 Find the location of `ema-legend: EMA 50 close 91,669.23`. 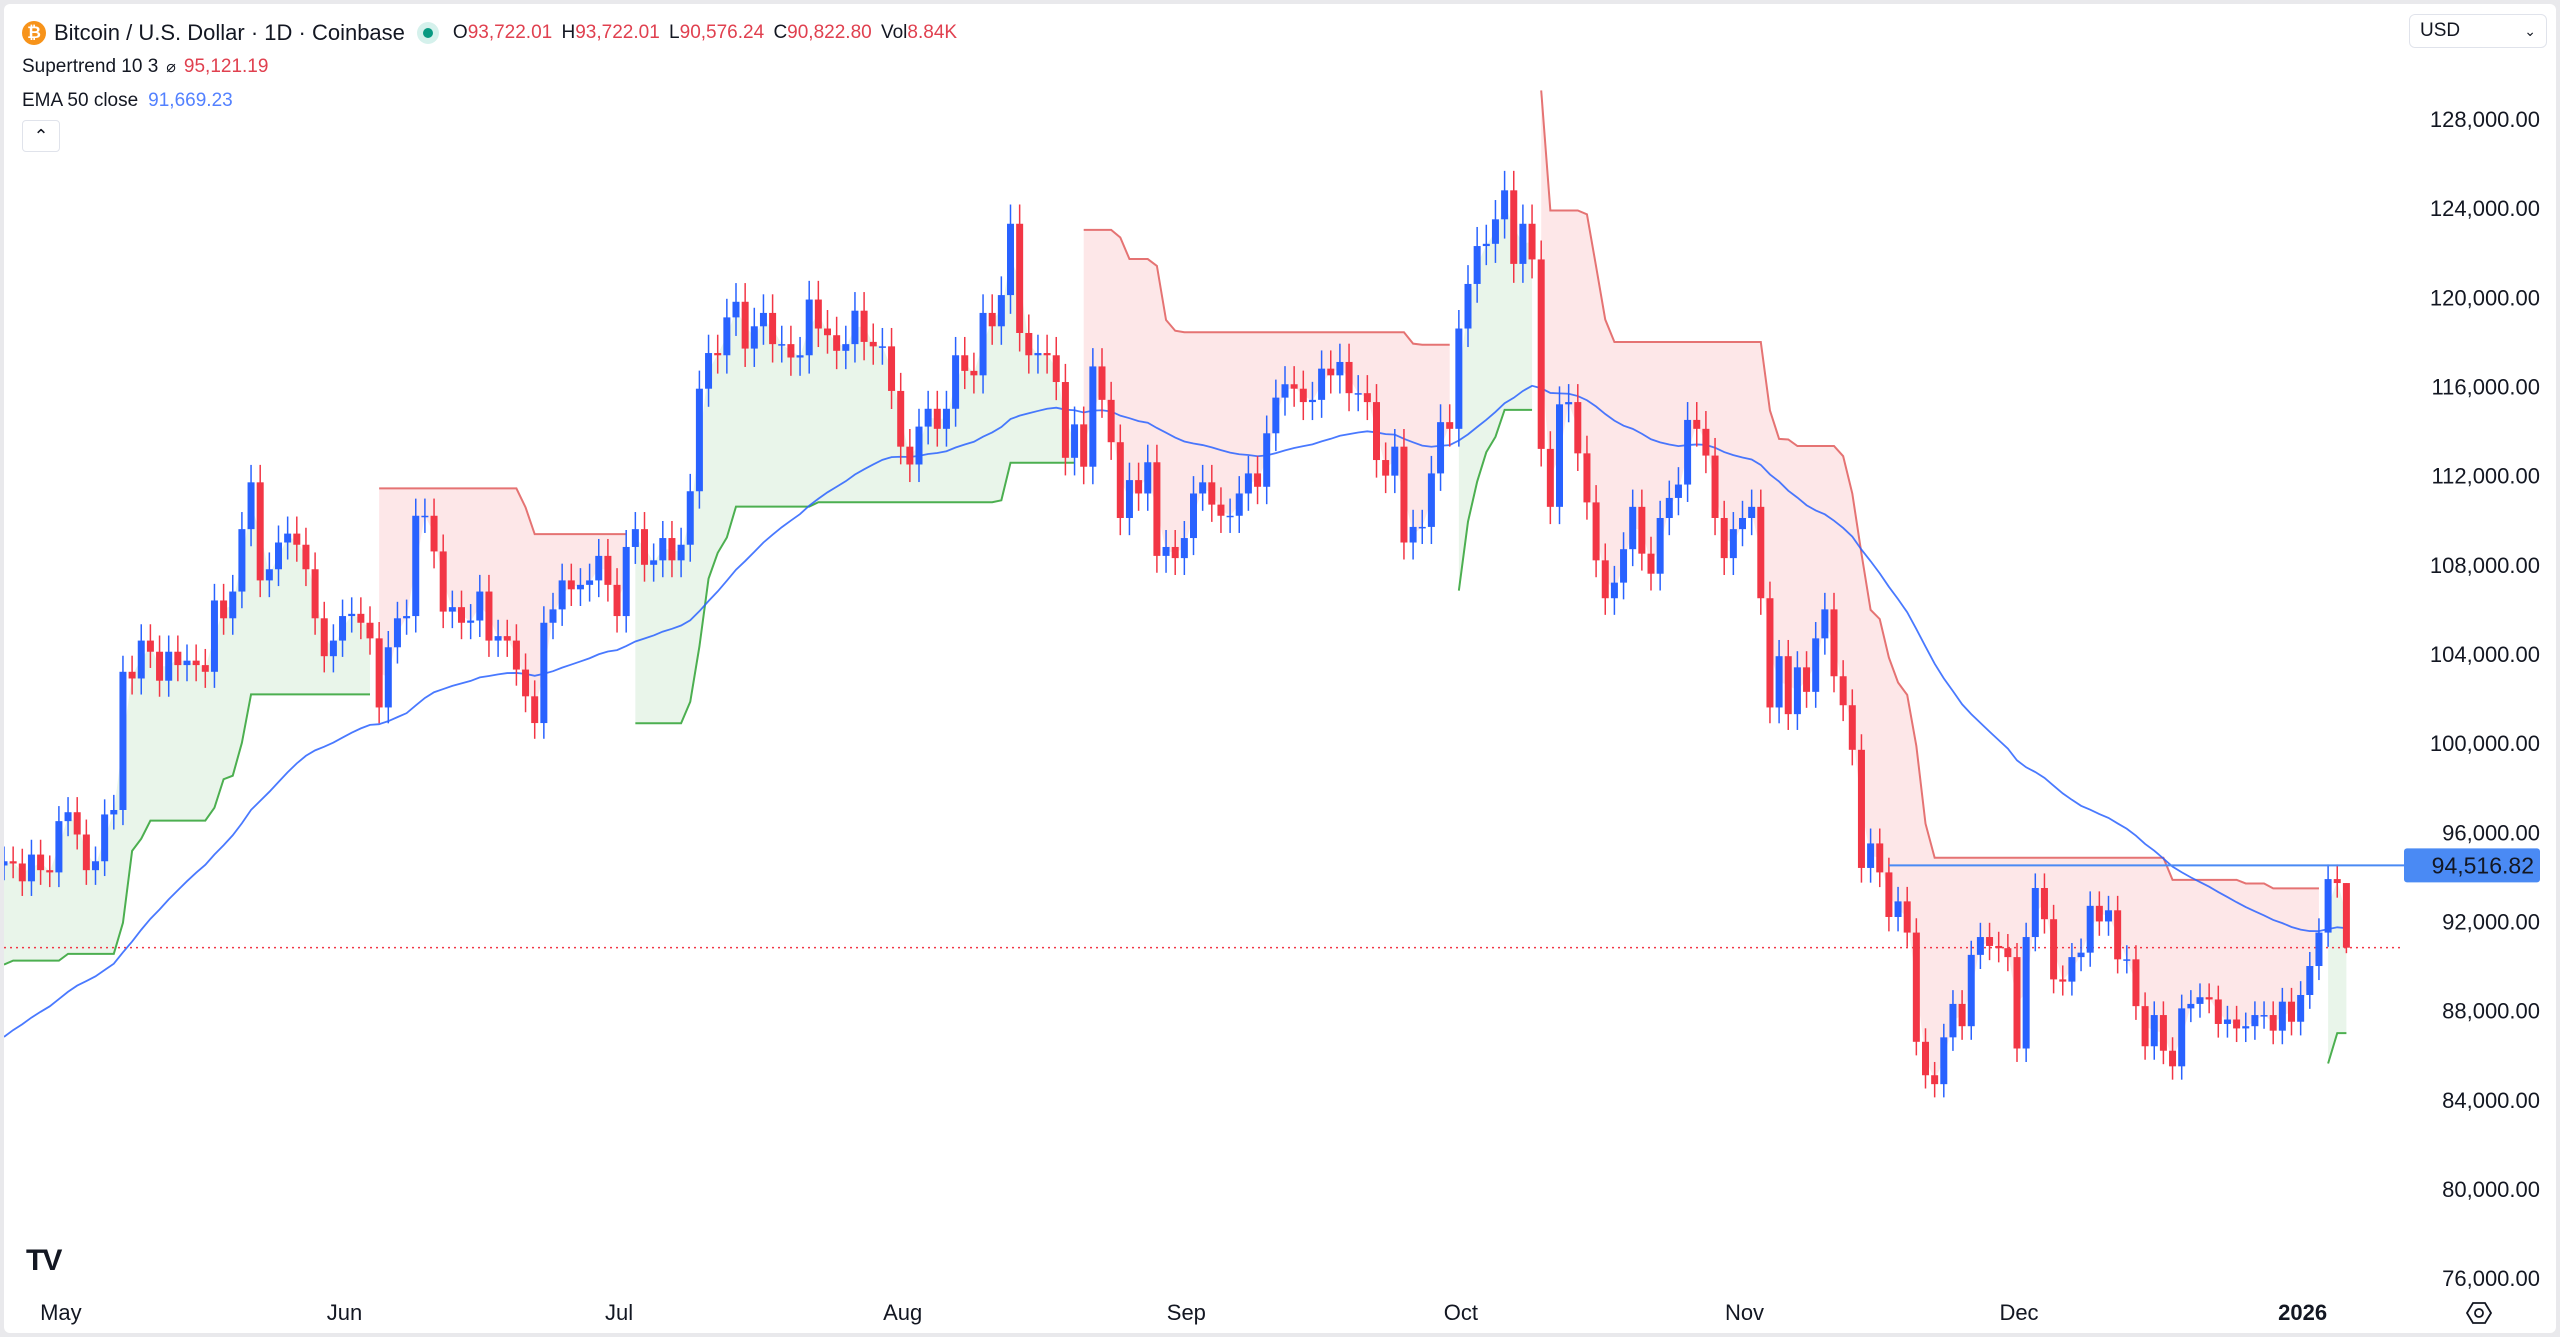

ema-legend: EMA 50 close 91,669.23 is located at coordinates (489, 101).